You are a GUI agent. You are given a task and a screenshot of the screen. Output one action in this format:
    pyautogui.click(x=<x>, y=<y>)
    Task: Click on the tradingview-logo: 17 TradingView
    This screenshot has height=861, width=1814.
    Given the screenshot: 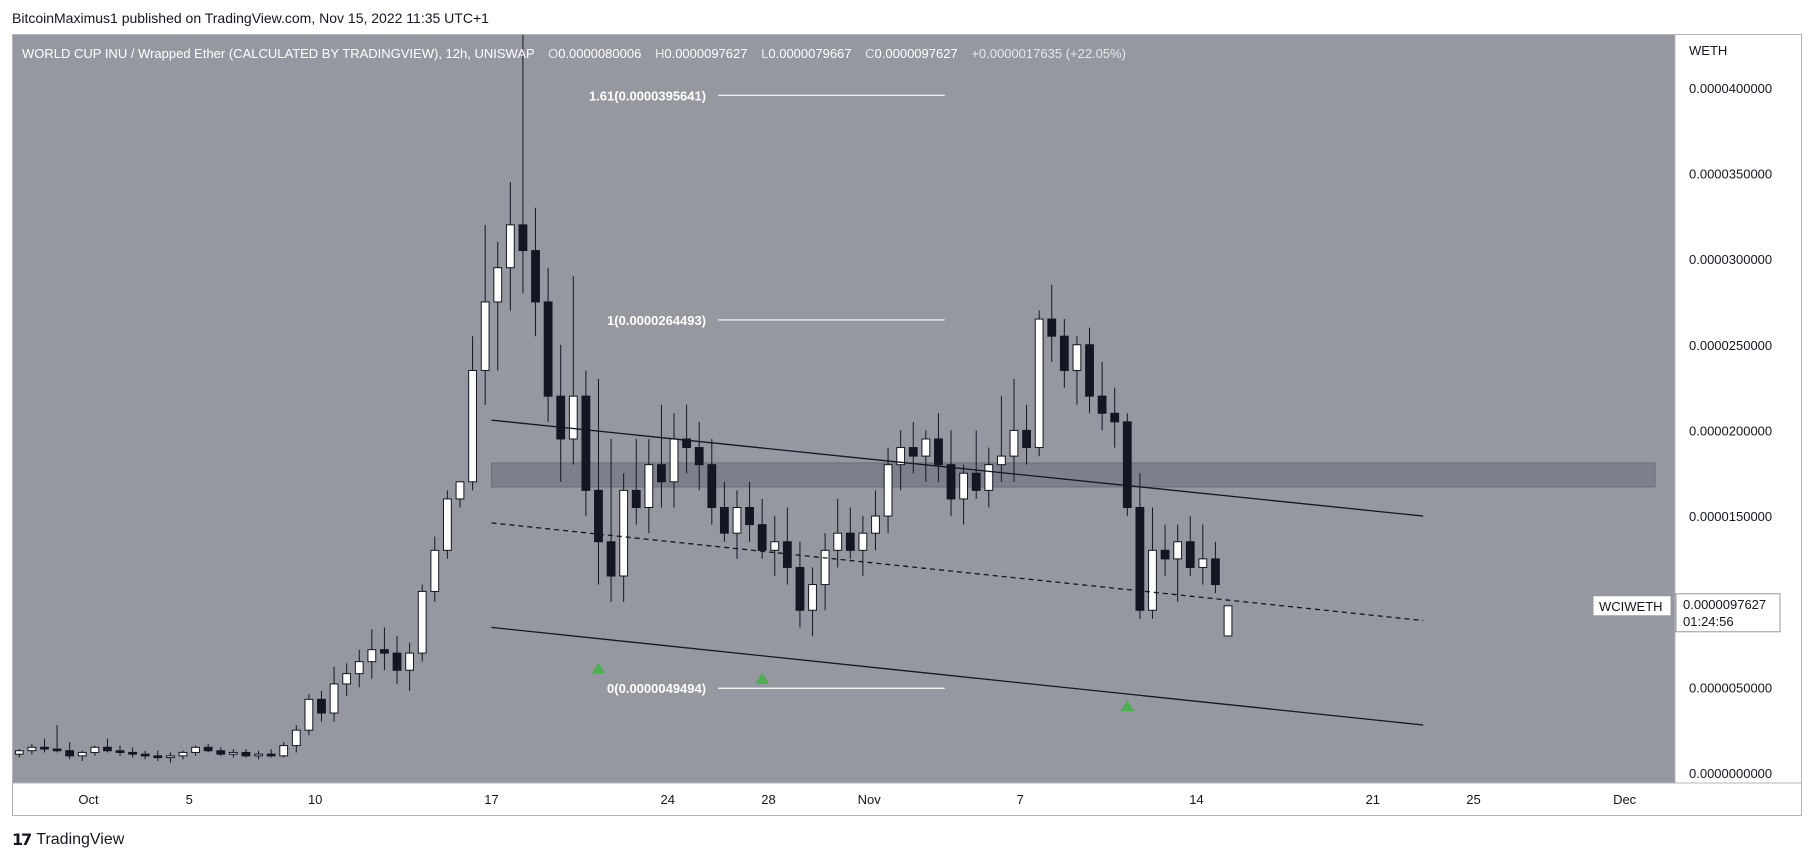 What is the action you would take?
    pyautogui.click(x=68, y=839)
    